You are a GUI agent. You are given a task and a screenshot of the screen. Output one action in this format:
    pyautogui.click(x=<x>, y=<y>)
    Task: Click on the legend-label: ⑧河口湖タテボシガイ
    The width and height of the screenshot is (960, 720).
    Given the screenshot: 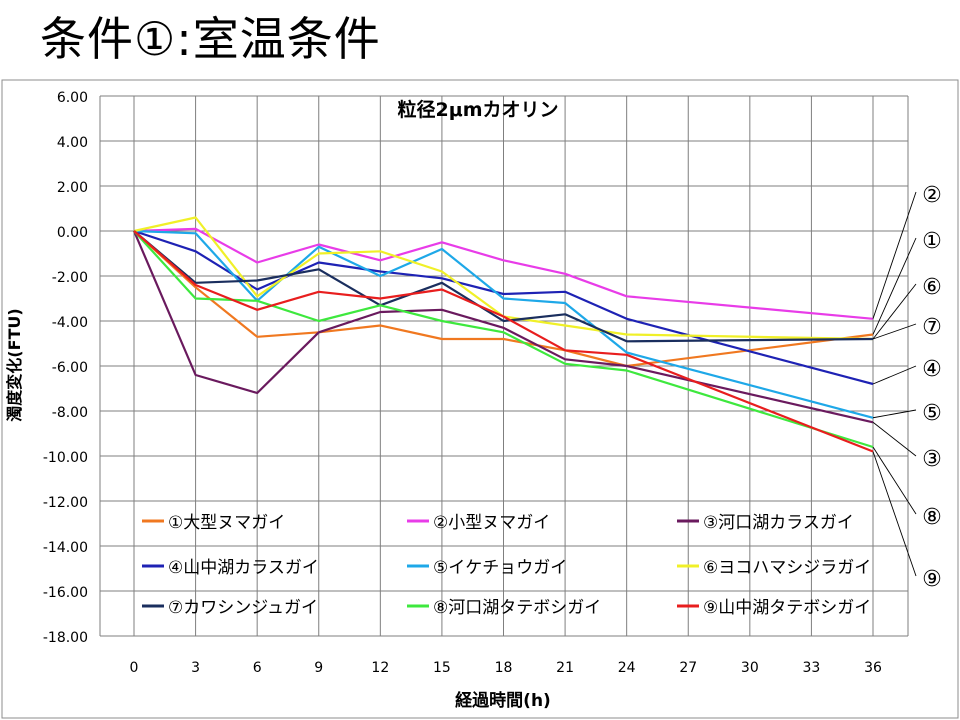 What is the action you would take?
    pyautogui.click(x=517, y=608)
    